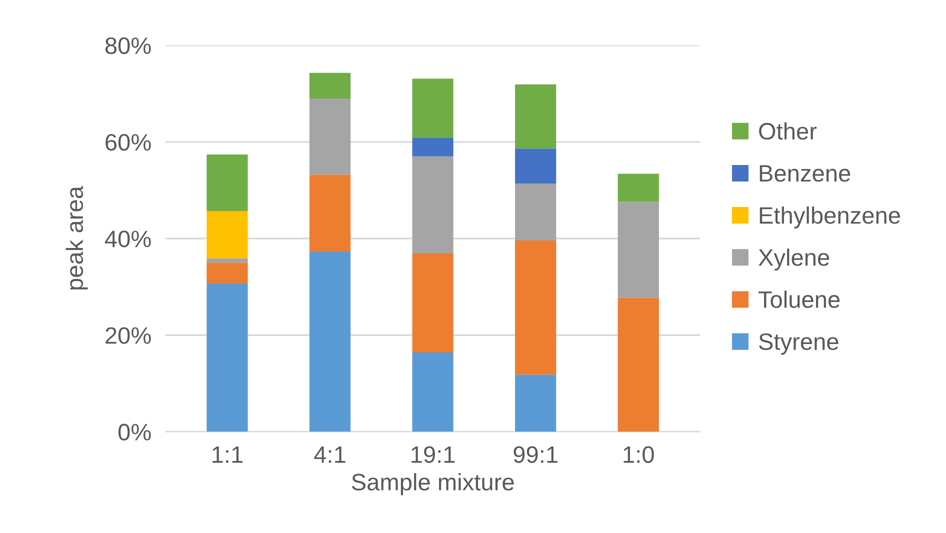 Image resolution: width=946 pixels, height=533 pixels. Describe the element at coordinates (536, 454) in the screenshot. I see `x-tick-label: 99:1` at that location.